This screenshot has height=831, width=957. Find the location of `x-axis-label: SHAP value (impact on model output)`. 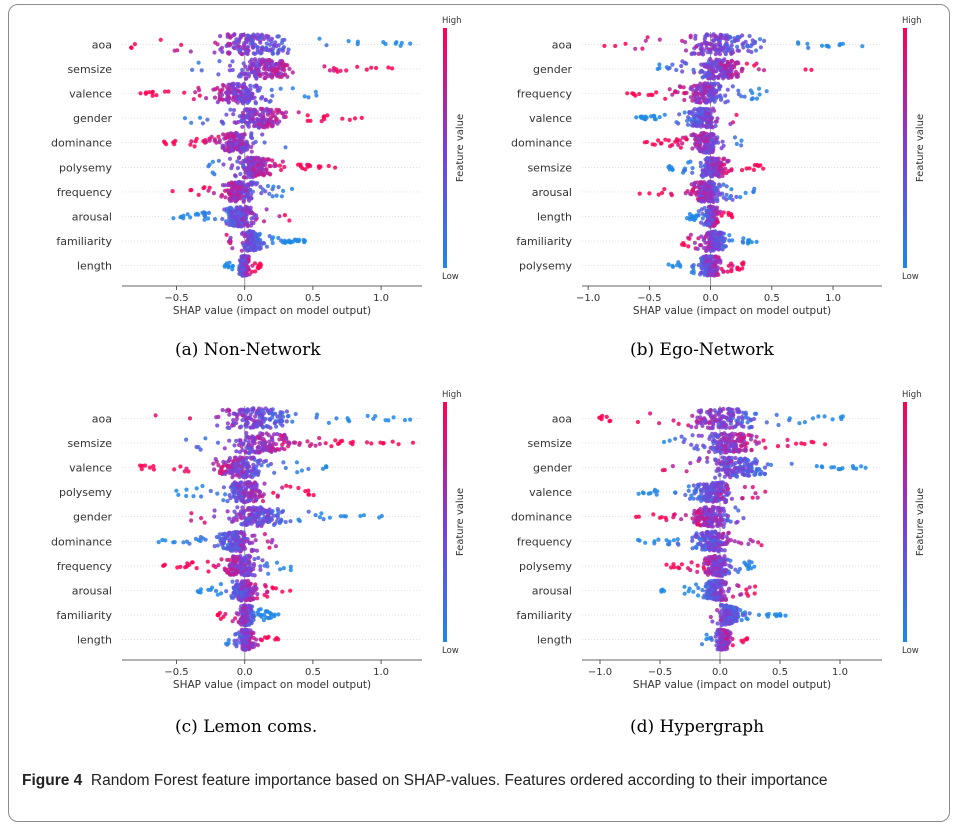

x-axis-label: SHAP value (impact on model output) is located at coordinates (272, 311).